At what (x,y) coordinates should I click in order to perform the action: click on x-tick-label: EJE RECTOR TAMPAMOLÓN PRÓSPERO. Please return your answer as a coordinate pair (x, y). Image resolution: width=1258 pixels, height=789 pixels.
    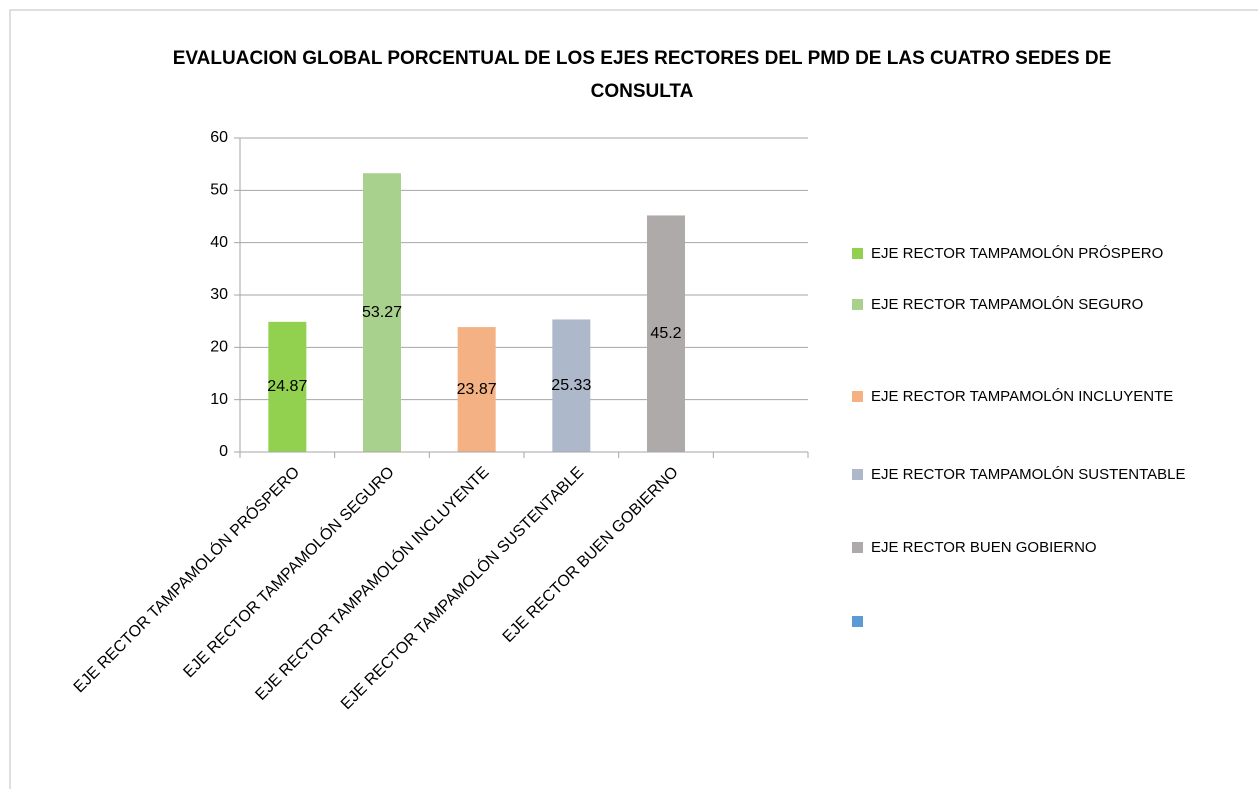
    Looking at the image, I should click on (186, 579).